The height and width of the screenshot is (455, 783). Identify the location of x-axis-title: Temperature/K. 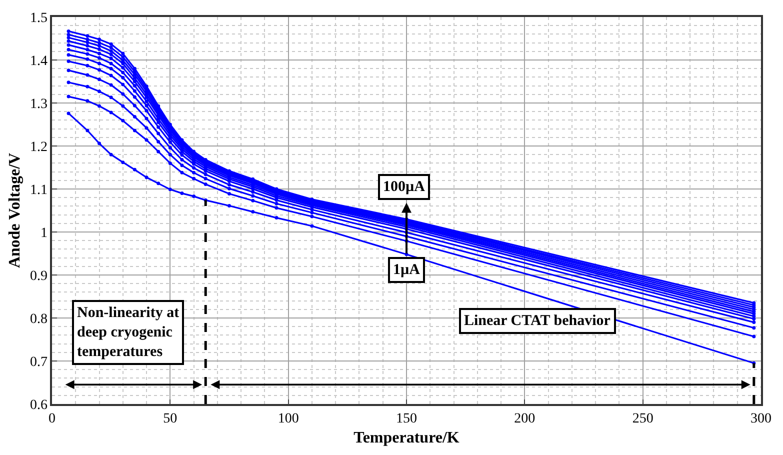
(407, 438).